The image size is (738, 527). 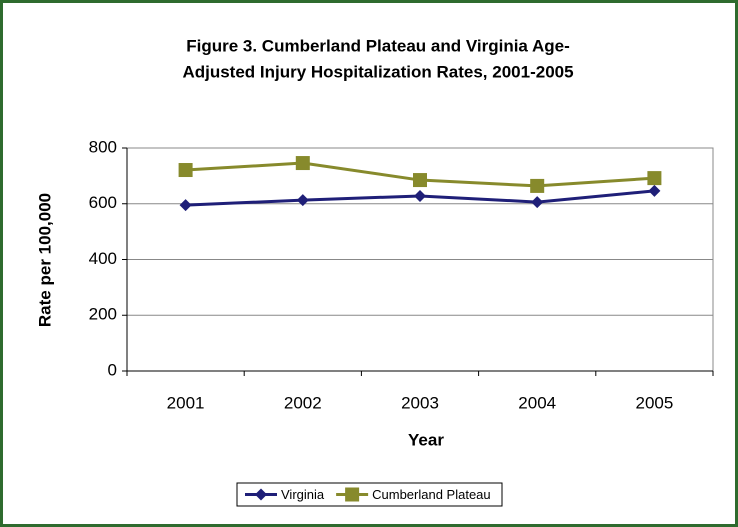 I want to click on y-tick-label: 200, so click(x=103, y=314).